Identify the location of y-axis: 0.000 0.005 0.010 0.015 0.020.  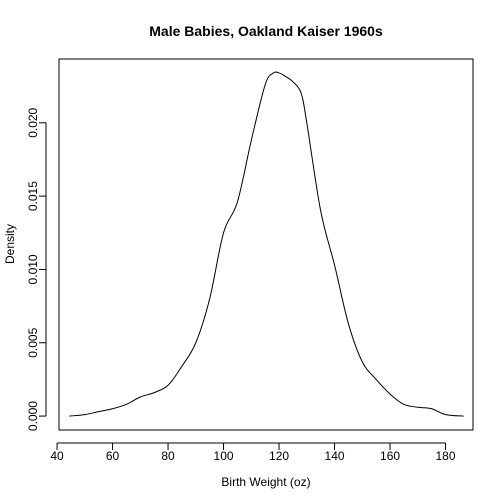
(36, 269).